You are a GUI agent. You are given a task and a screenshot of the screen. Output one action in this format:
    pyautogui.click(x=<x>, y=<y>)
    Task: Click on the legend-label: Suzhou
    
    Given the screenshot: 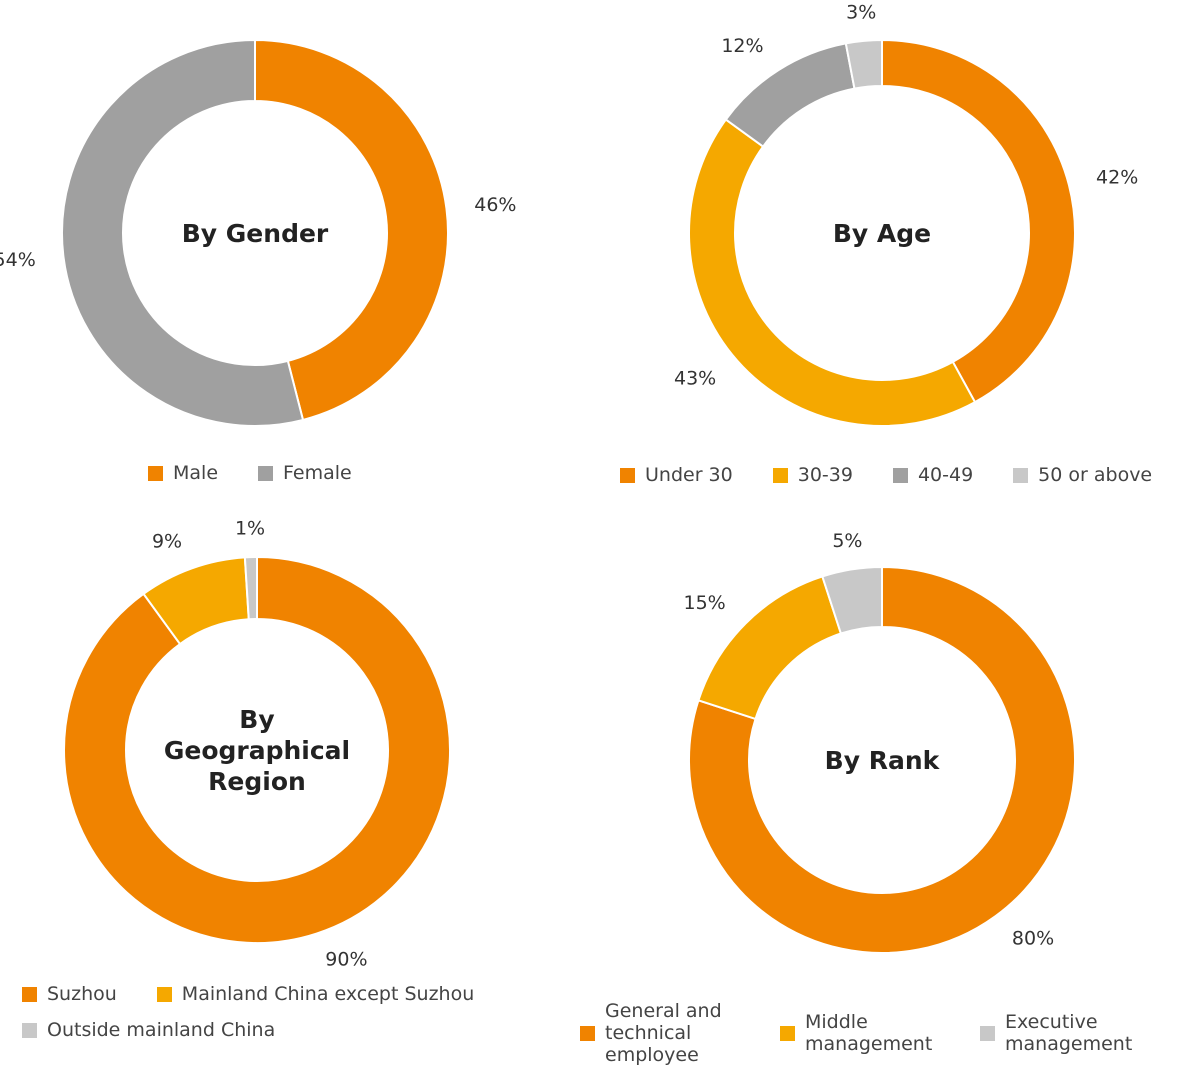 What is the action you would take?
    pyautogui.click(x=82, y=994)
    